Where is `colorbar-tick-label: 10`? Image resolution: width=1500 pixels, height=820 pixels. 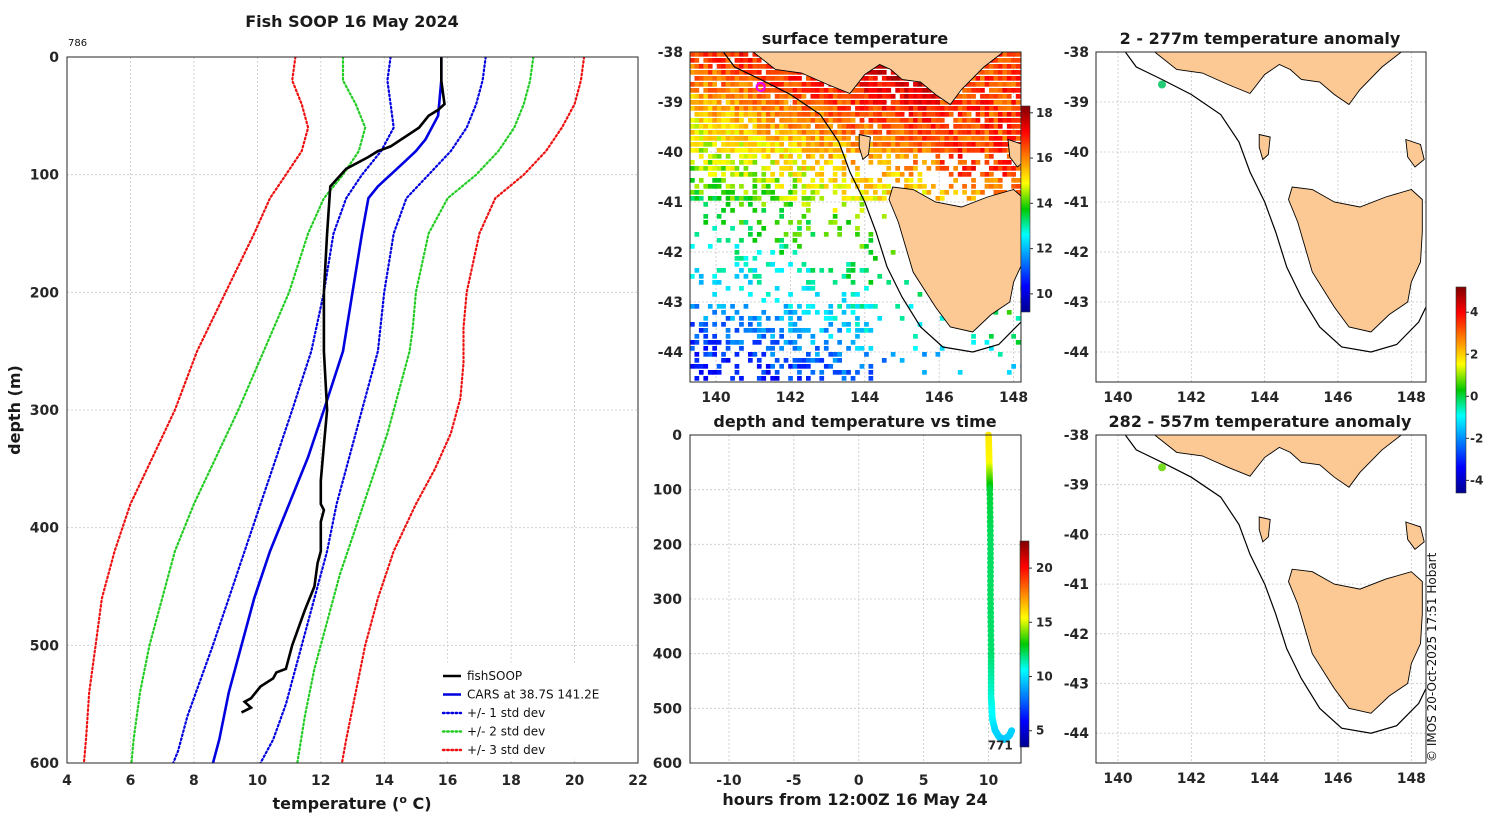 colorbar-tick-label: 10 is located at coordinates (1044, 677).